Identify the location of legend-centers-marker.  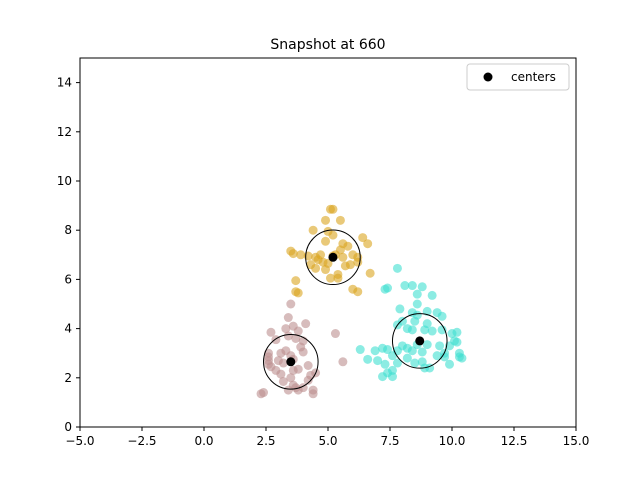
(488, 77).